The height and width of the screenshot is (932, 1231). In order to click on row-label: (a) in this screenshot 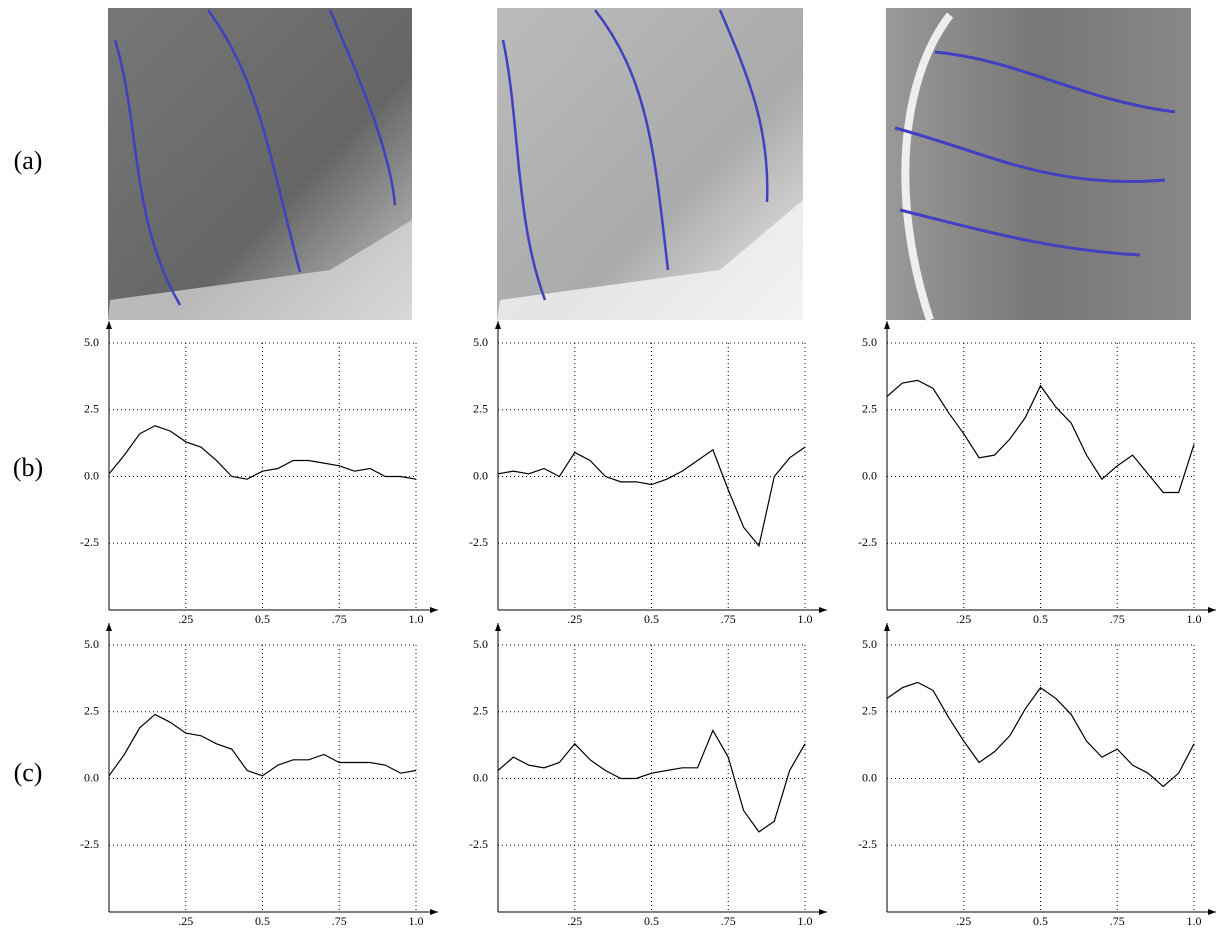, I will do `click(28, 160)`.